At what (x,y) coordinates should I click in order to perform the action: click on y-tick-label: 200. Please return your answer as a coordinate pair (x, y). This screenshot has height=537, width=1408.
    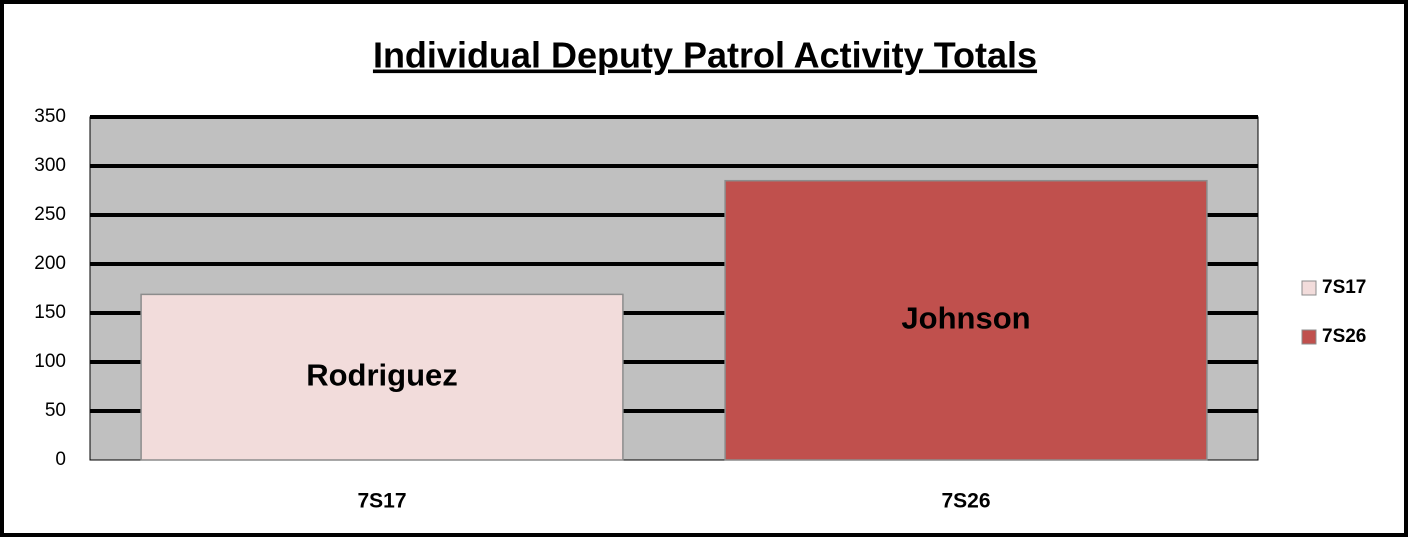
    Looking at the image, I should click on (50, 263).